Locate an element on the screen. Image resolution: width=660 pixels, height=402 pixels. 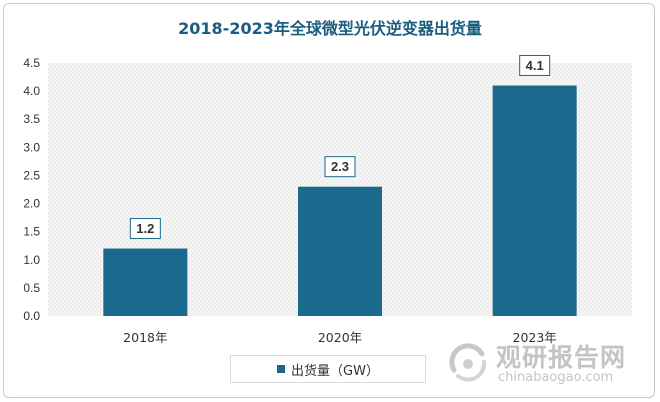
watermark-en: chinabaogao.com is located at coordinates (556, 377).